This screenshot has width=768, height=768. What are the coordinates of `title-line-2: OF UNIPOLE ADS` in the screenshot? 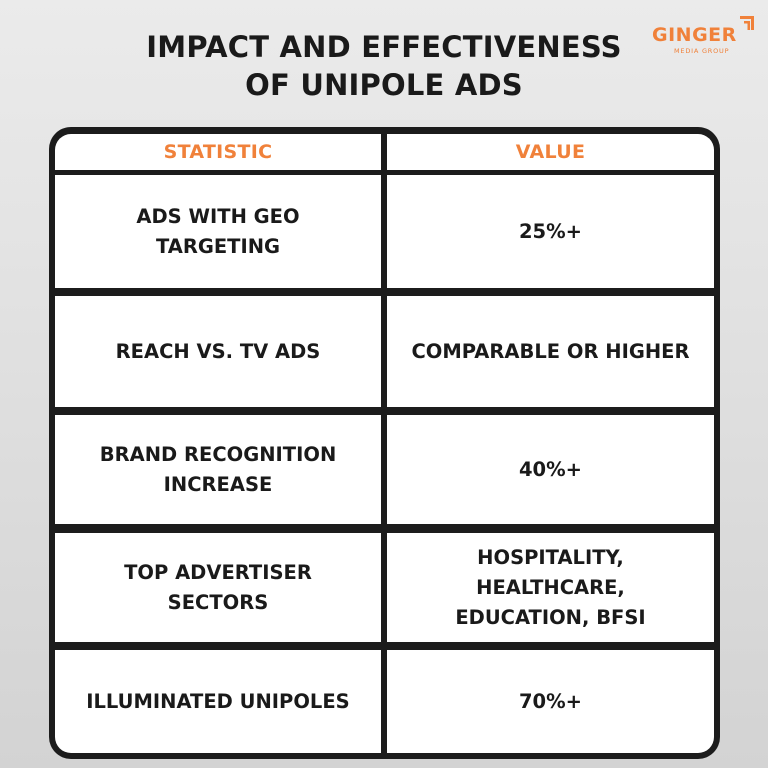 It's located at (384, 85).